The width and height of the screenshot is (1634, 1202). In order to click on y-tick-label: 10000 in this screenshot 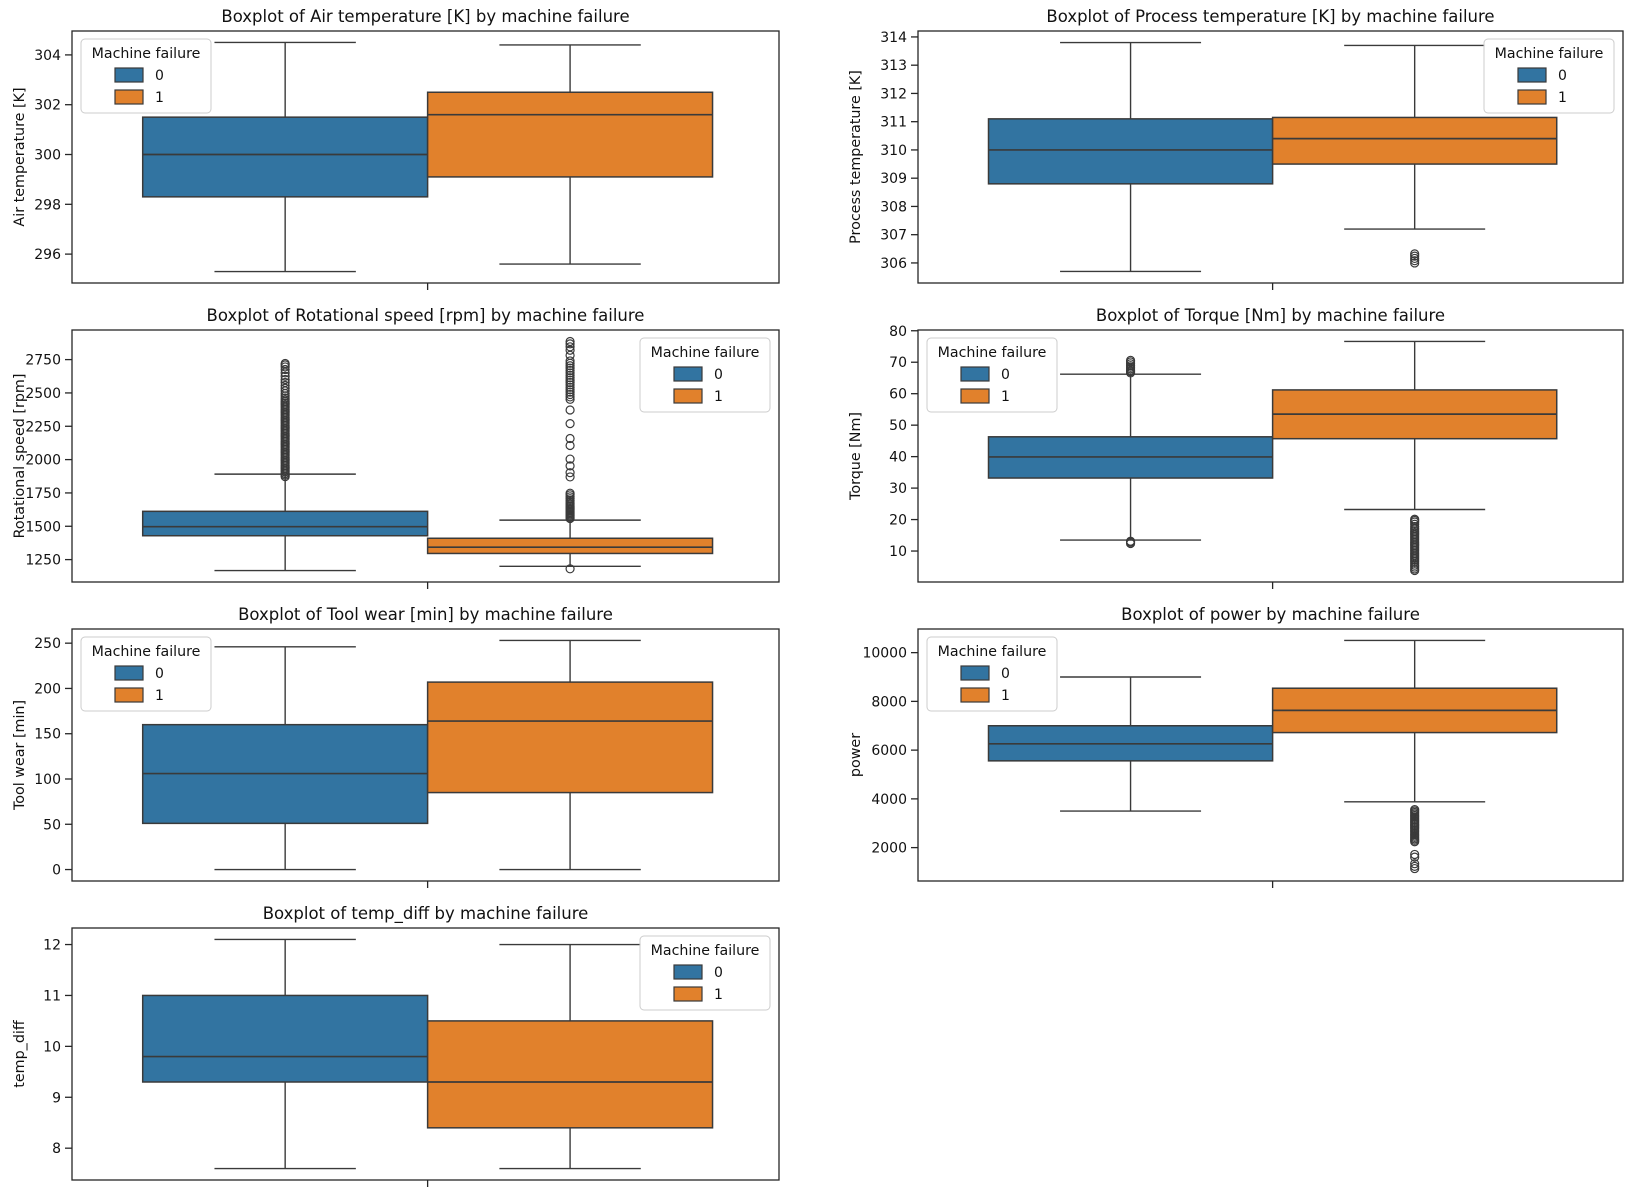, I will do `click(884, 654)`.